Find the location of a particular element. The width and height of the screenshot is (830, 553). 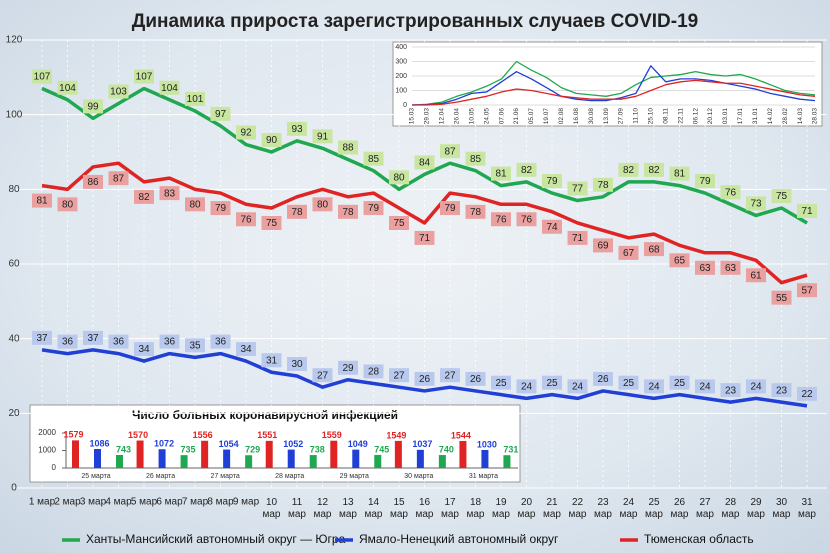

data-label: 103 is located at coordinates (118, 92).